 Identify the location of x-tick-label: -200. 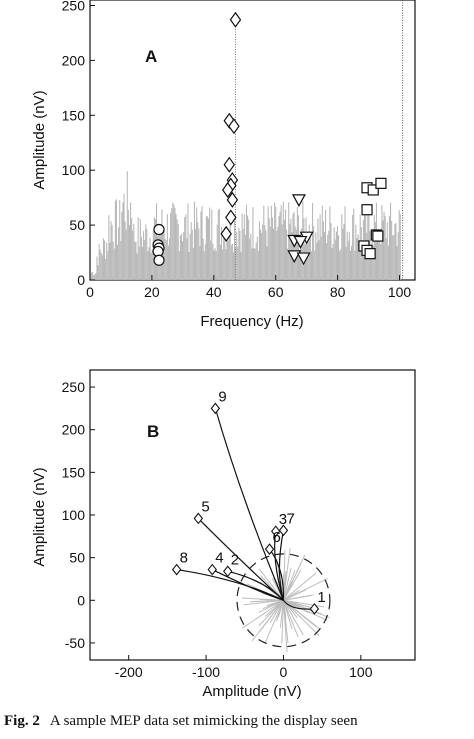
(129, 672).